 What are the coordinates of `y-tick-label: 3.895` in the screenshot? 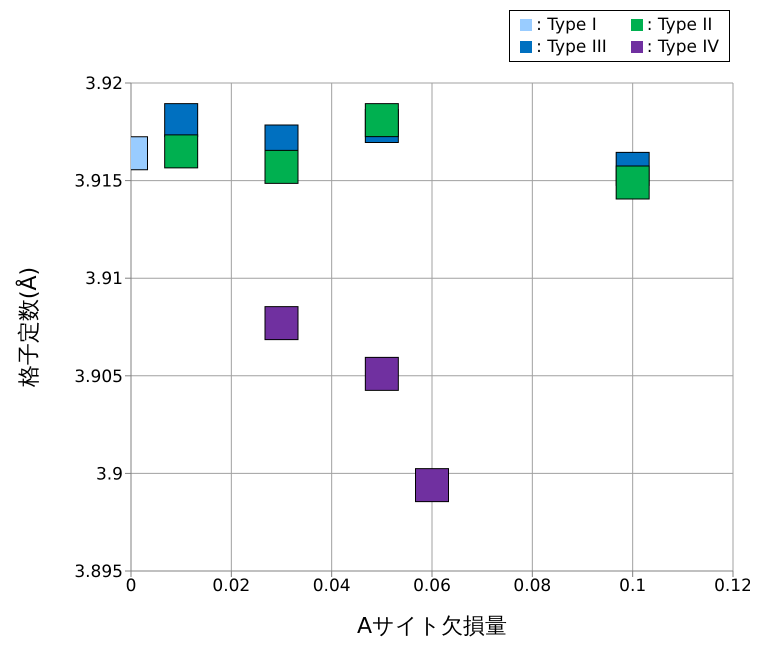 It's located at (98, 572).